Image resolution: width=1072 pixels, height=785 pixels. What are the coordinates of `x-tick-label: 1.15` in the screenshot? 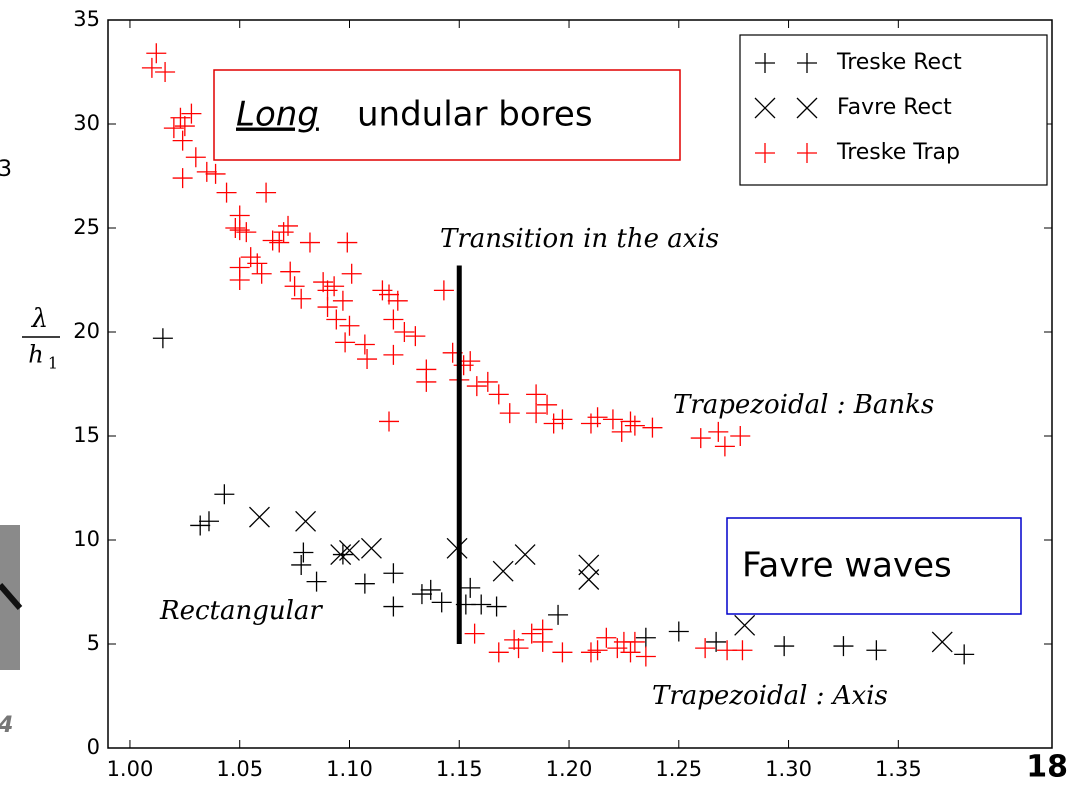 It's located at (459, 769).